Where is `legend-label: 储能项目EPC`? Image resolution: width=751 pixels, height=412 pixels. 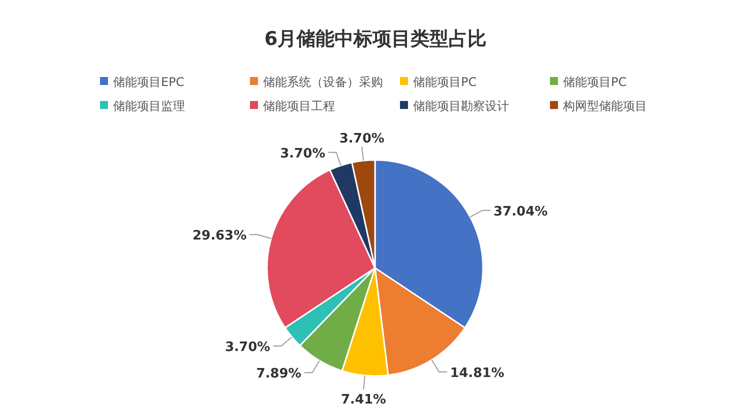
legend-label: 储能项目EPC is located at coordinates (148, 82).